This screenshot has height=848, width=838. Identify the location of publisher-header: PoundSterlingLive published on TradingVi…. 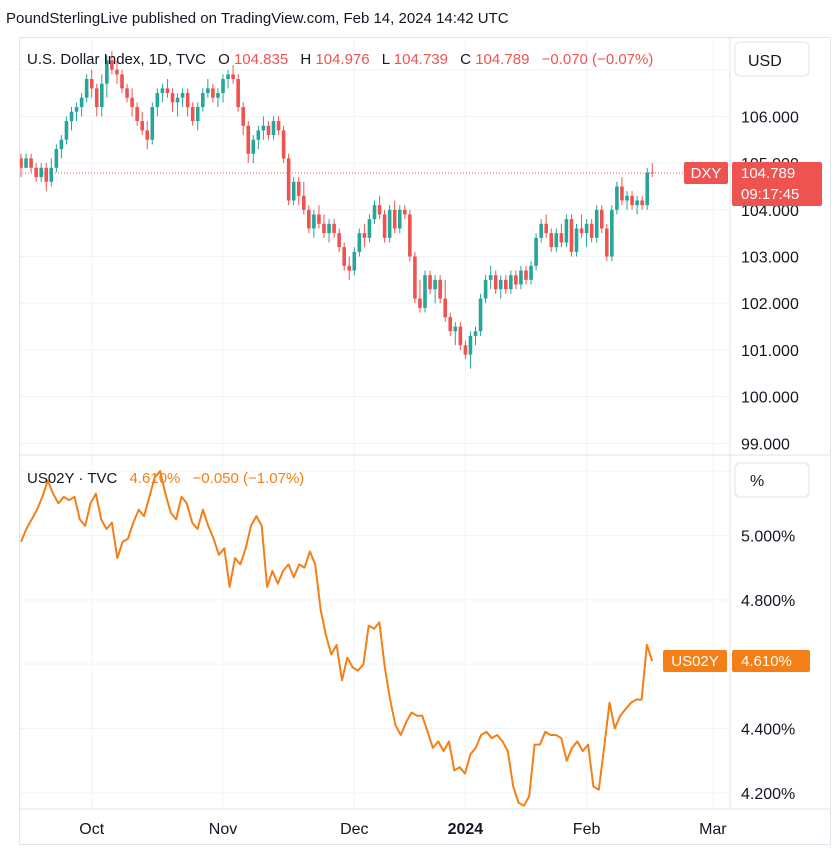
(257, 18).